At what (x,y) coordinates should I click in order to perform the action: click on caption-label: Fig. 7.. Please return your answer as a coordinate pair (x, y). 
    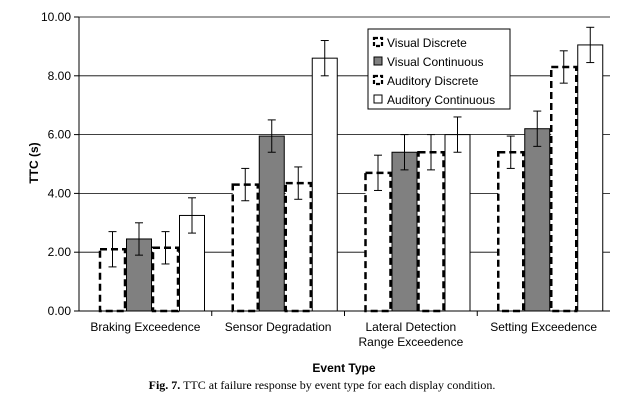
    Looking at the image, I should click on (164, 385).